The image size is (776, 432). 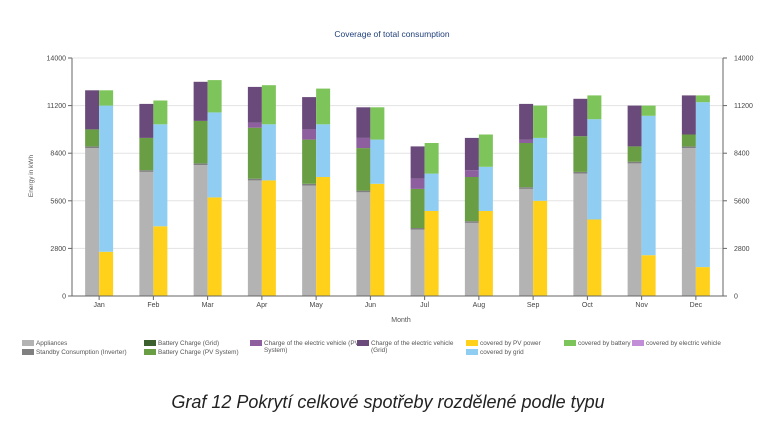 I want to click on y-tick-label-left: 5600, so click(x=58, y=201).